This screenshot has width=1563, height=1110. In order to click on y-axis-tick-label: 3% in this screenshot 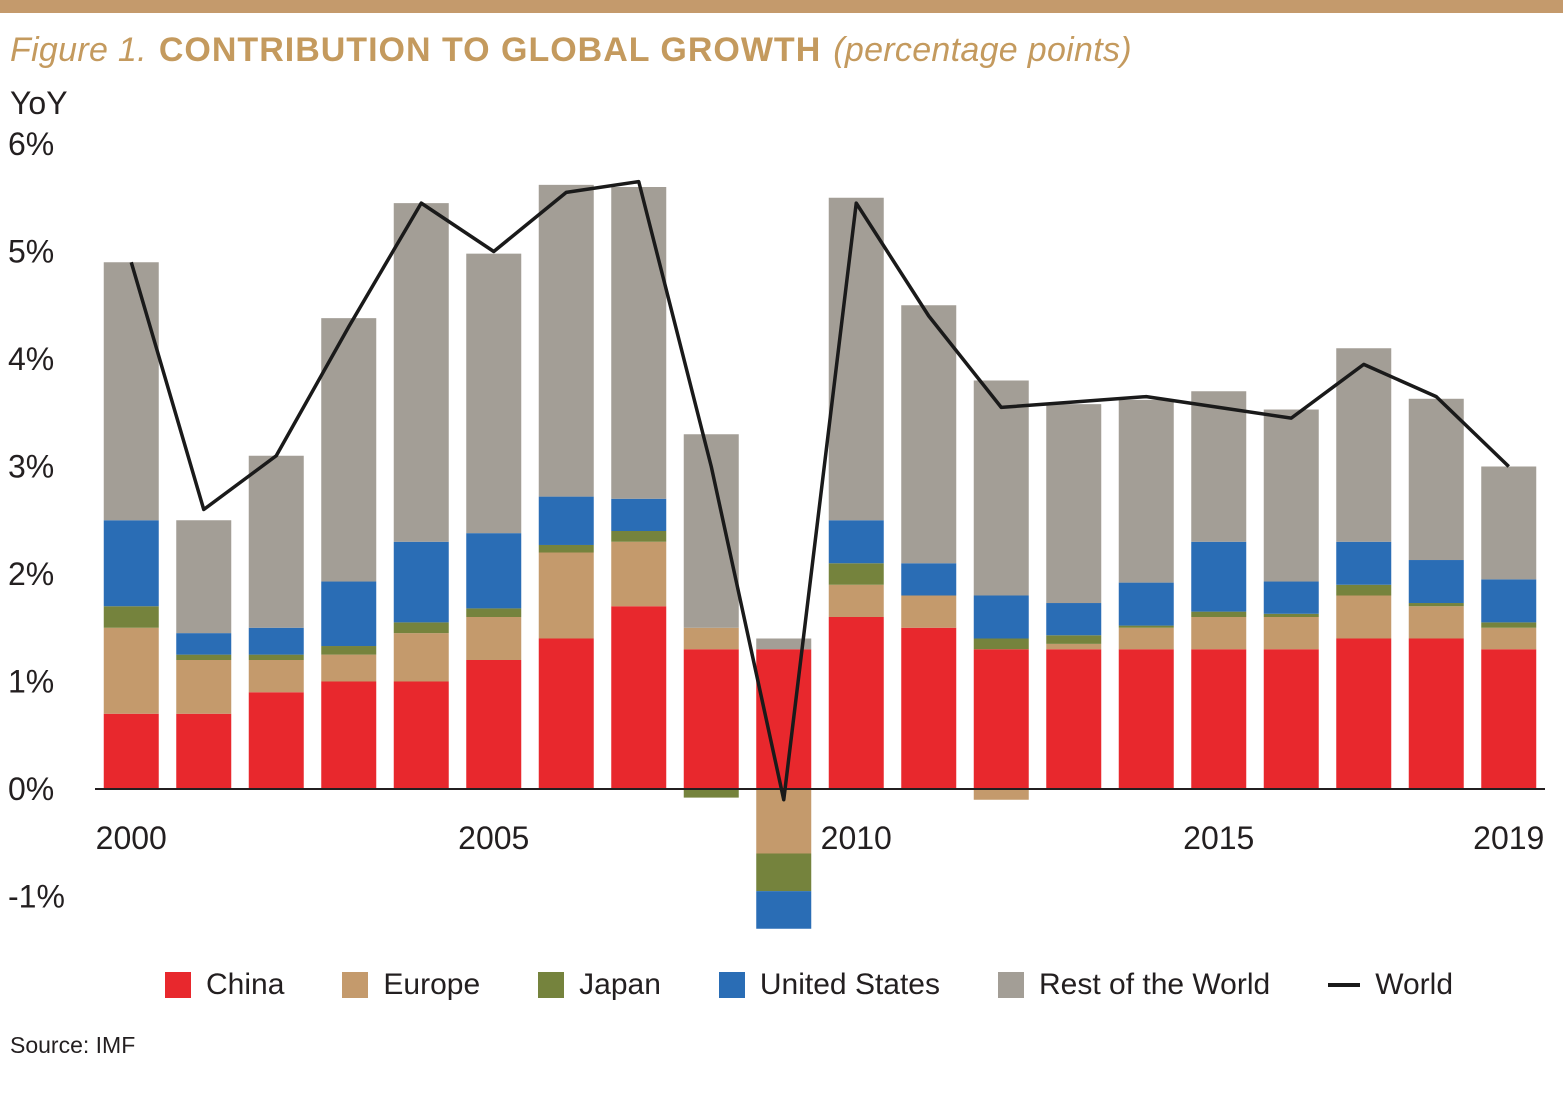, I will do `click(31, 467)`.